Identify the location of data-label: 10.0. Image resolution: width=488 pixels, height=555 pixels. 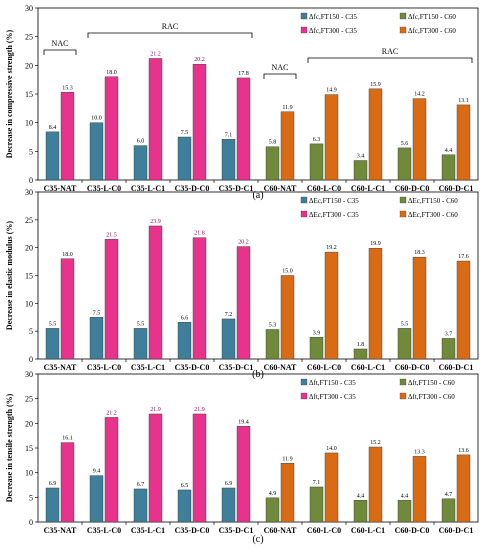
(96, 119).